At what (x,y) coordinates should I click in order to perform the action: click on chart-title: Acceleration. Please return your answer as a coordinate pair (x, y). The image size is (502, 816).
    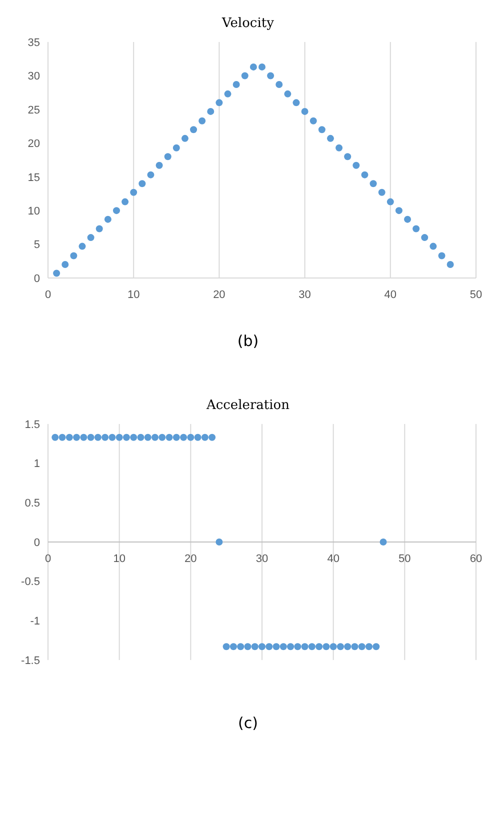
    Looking at the image, I should click on (248, 405).